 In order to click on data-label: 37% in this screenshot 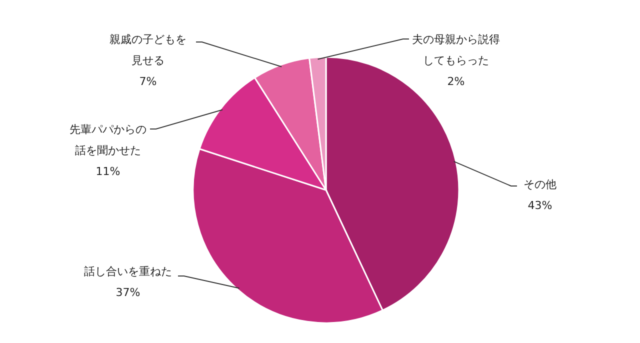, I will do `click(128, 292)`.